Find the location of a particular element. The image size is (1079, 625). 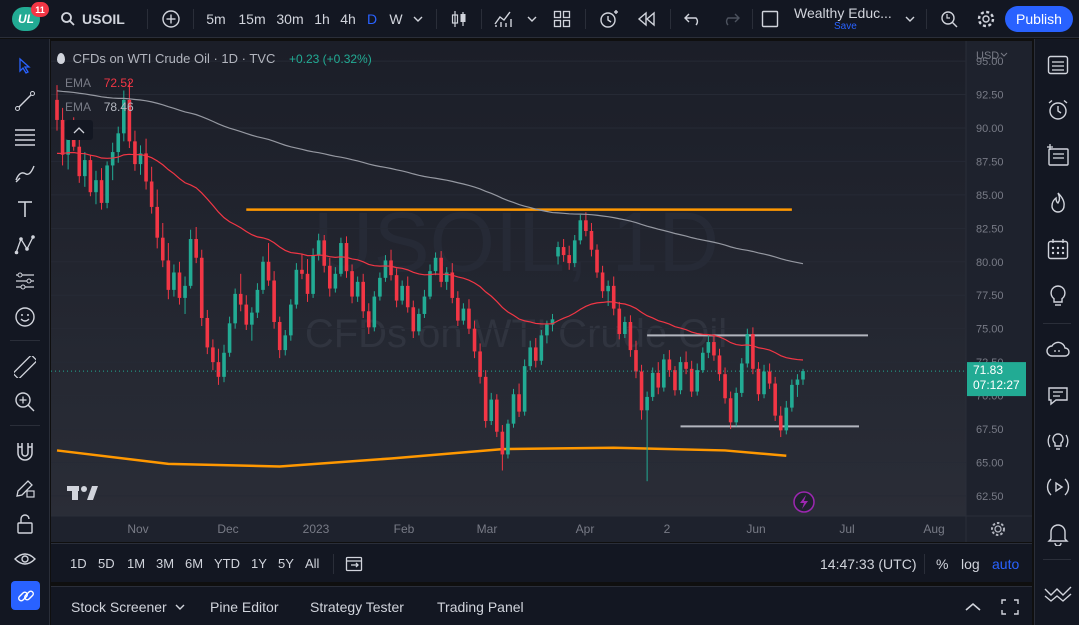

tab-strategy-tester: Strategy Tester is located at coordinates (357, 606).